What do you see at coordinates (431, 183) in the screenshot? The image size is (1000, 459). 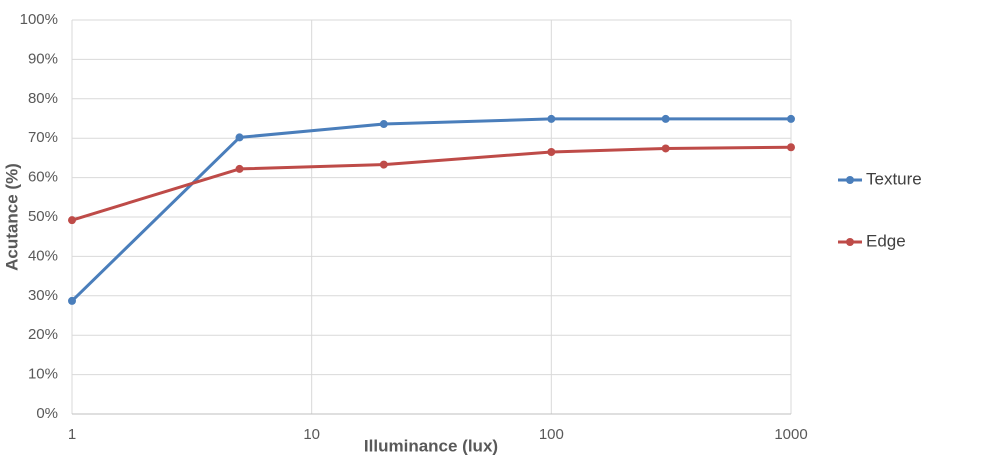 I see `series-line` at bounding box center [431, 183].